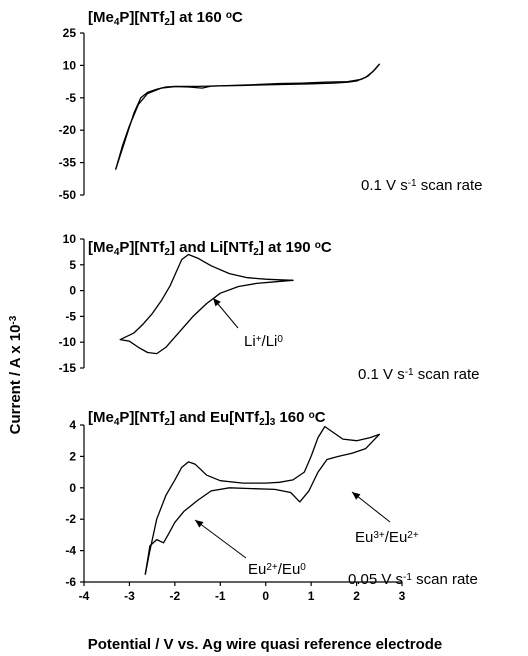 This screenshot has height=656, width=528. What do you see at coordinates (70, 582) in the screenshot?
I see `y-tick-label: -6` at bounding box center [70, 582].